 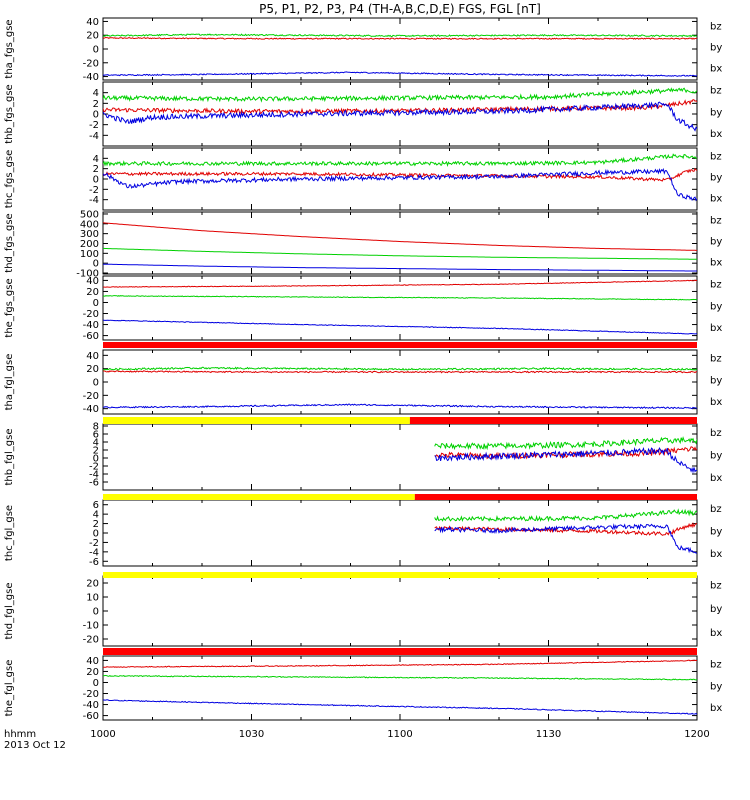 What do you see at coordinates (363, 382) in the screenshot?
I see `panel-tha_fgl_gse: 40 20 0 -20 -40 tha_fgl_gse bz by bx` at bounding box center [363, 382].